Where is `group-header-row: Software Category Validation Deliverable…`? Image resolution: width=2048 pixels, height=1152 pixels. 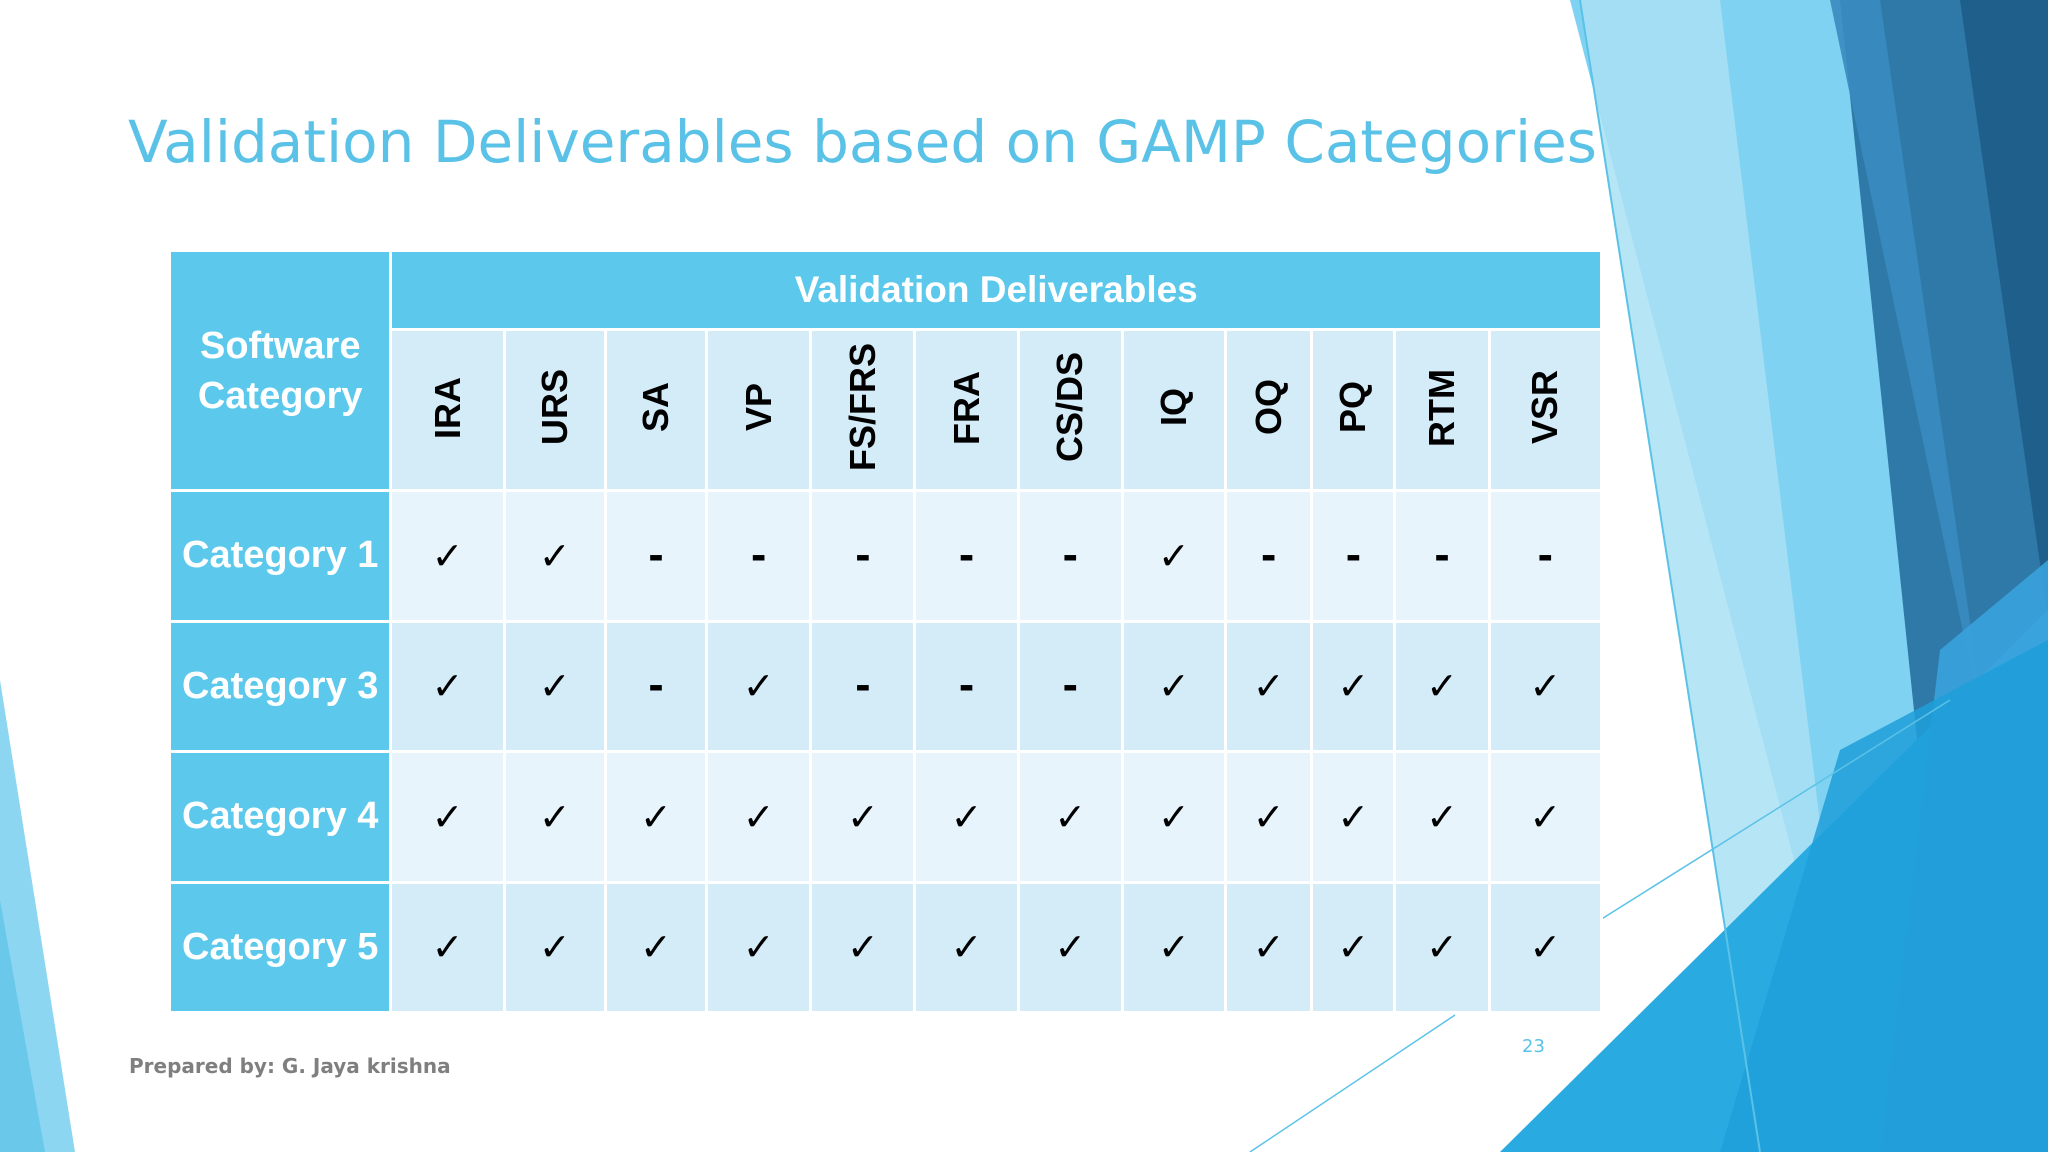 group-header-row: Software Category Validation Deliverable… is located at coordinates (885, 370).